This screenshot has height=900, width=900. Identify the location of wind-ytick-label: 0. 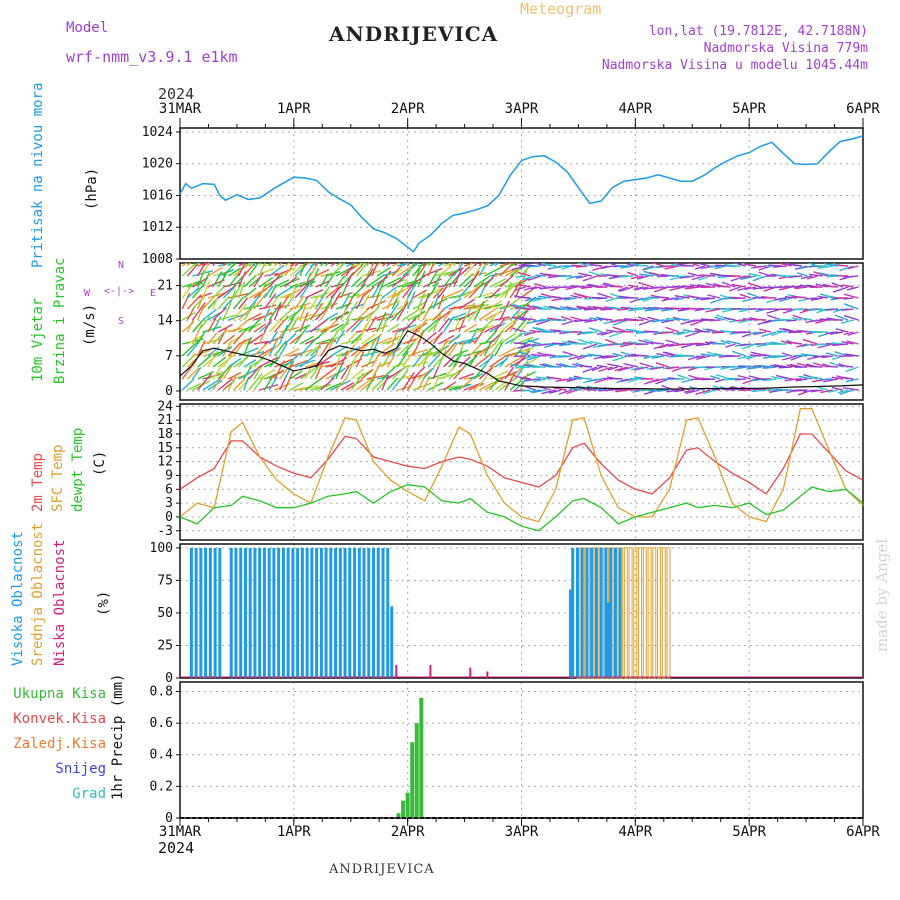
(169, 391).